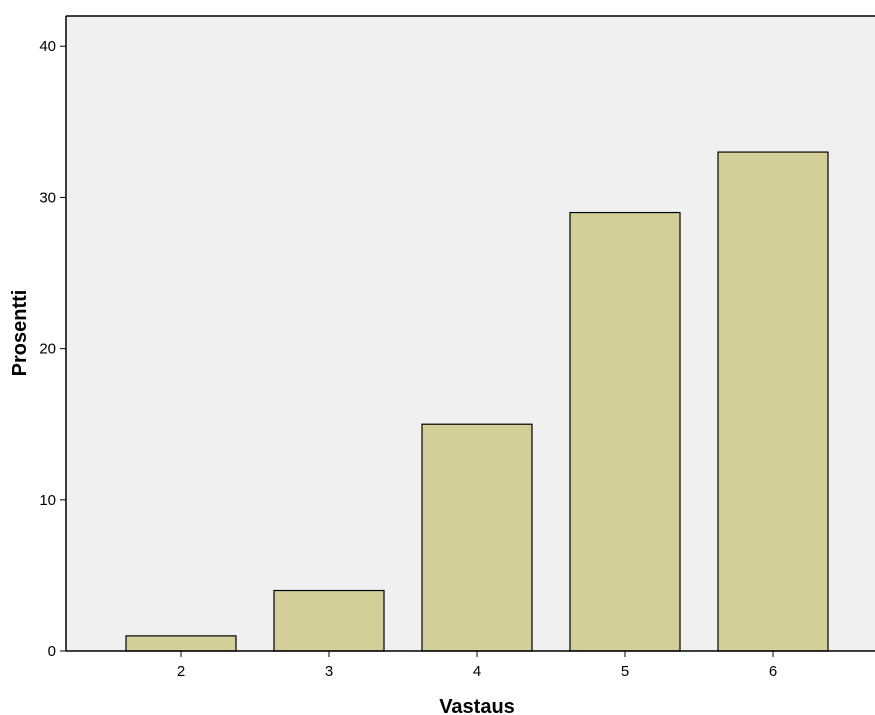  What do you see at coordinates (625, 671) in the screenshot?
I see `x-tick-label: 5` at bounding box center [625, 671].